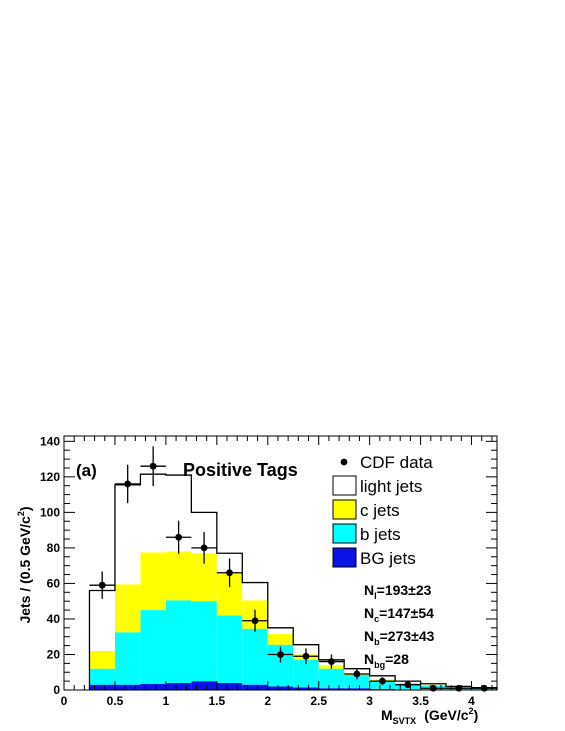 The image size is (565, 731). Describe the element at coordinates (399, 637) in the screenshot. I see `fit-result: Nb=273±43` at that location.